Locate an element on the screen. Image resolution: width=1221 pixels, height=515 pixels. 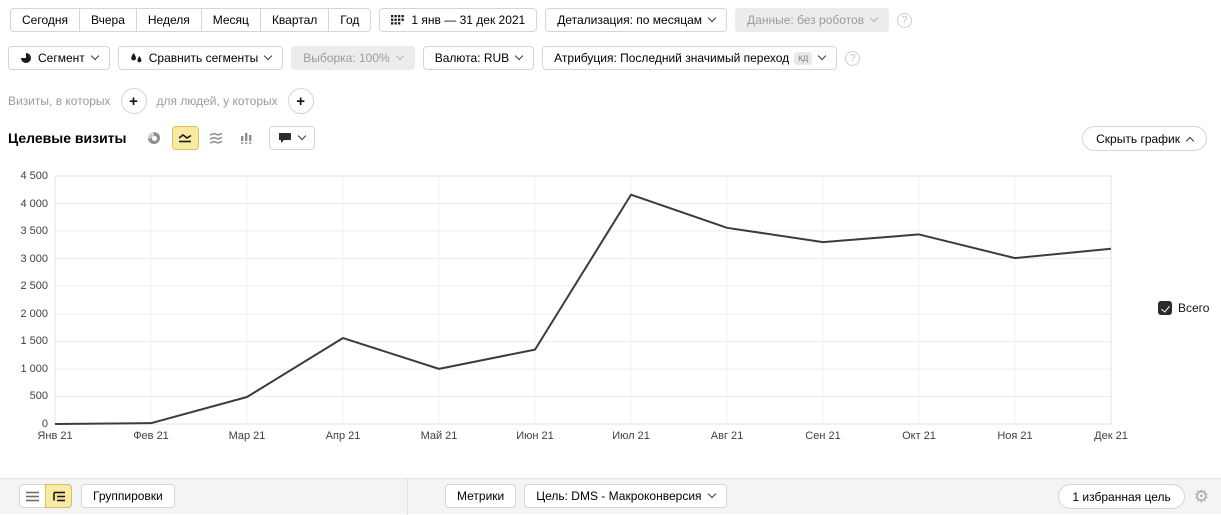
sampling-dropdown: Выборка: 100% is located at coordinates (353, 58).